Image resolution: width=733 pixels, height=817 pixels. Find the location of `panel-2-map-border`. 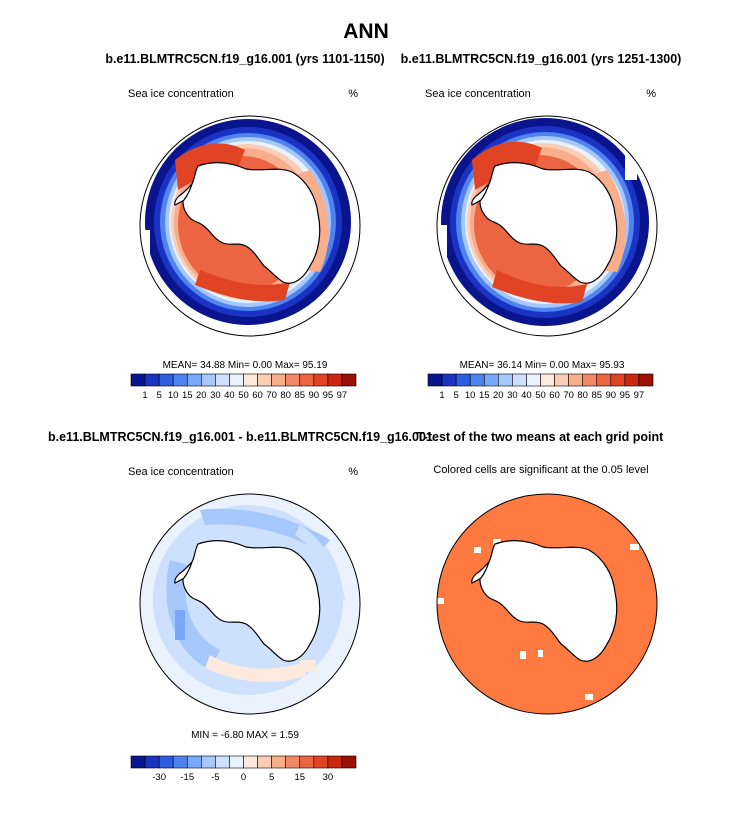

panel-2-map-border is located at coordinates (547, 226).